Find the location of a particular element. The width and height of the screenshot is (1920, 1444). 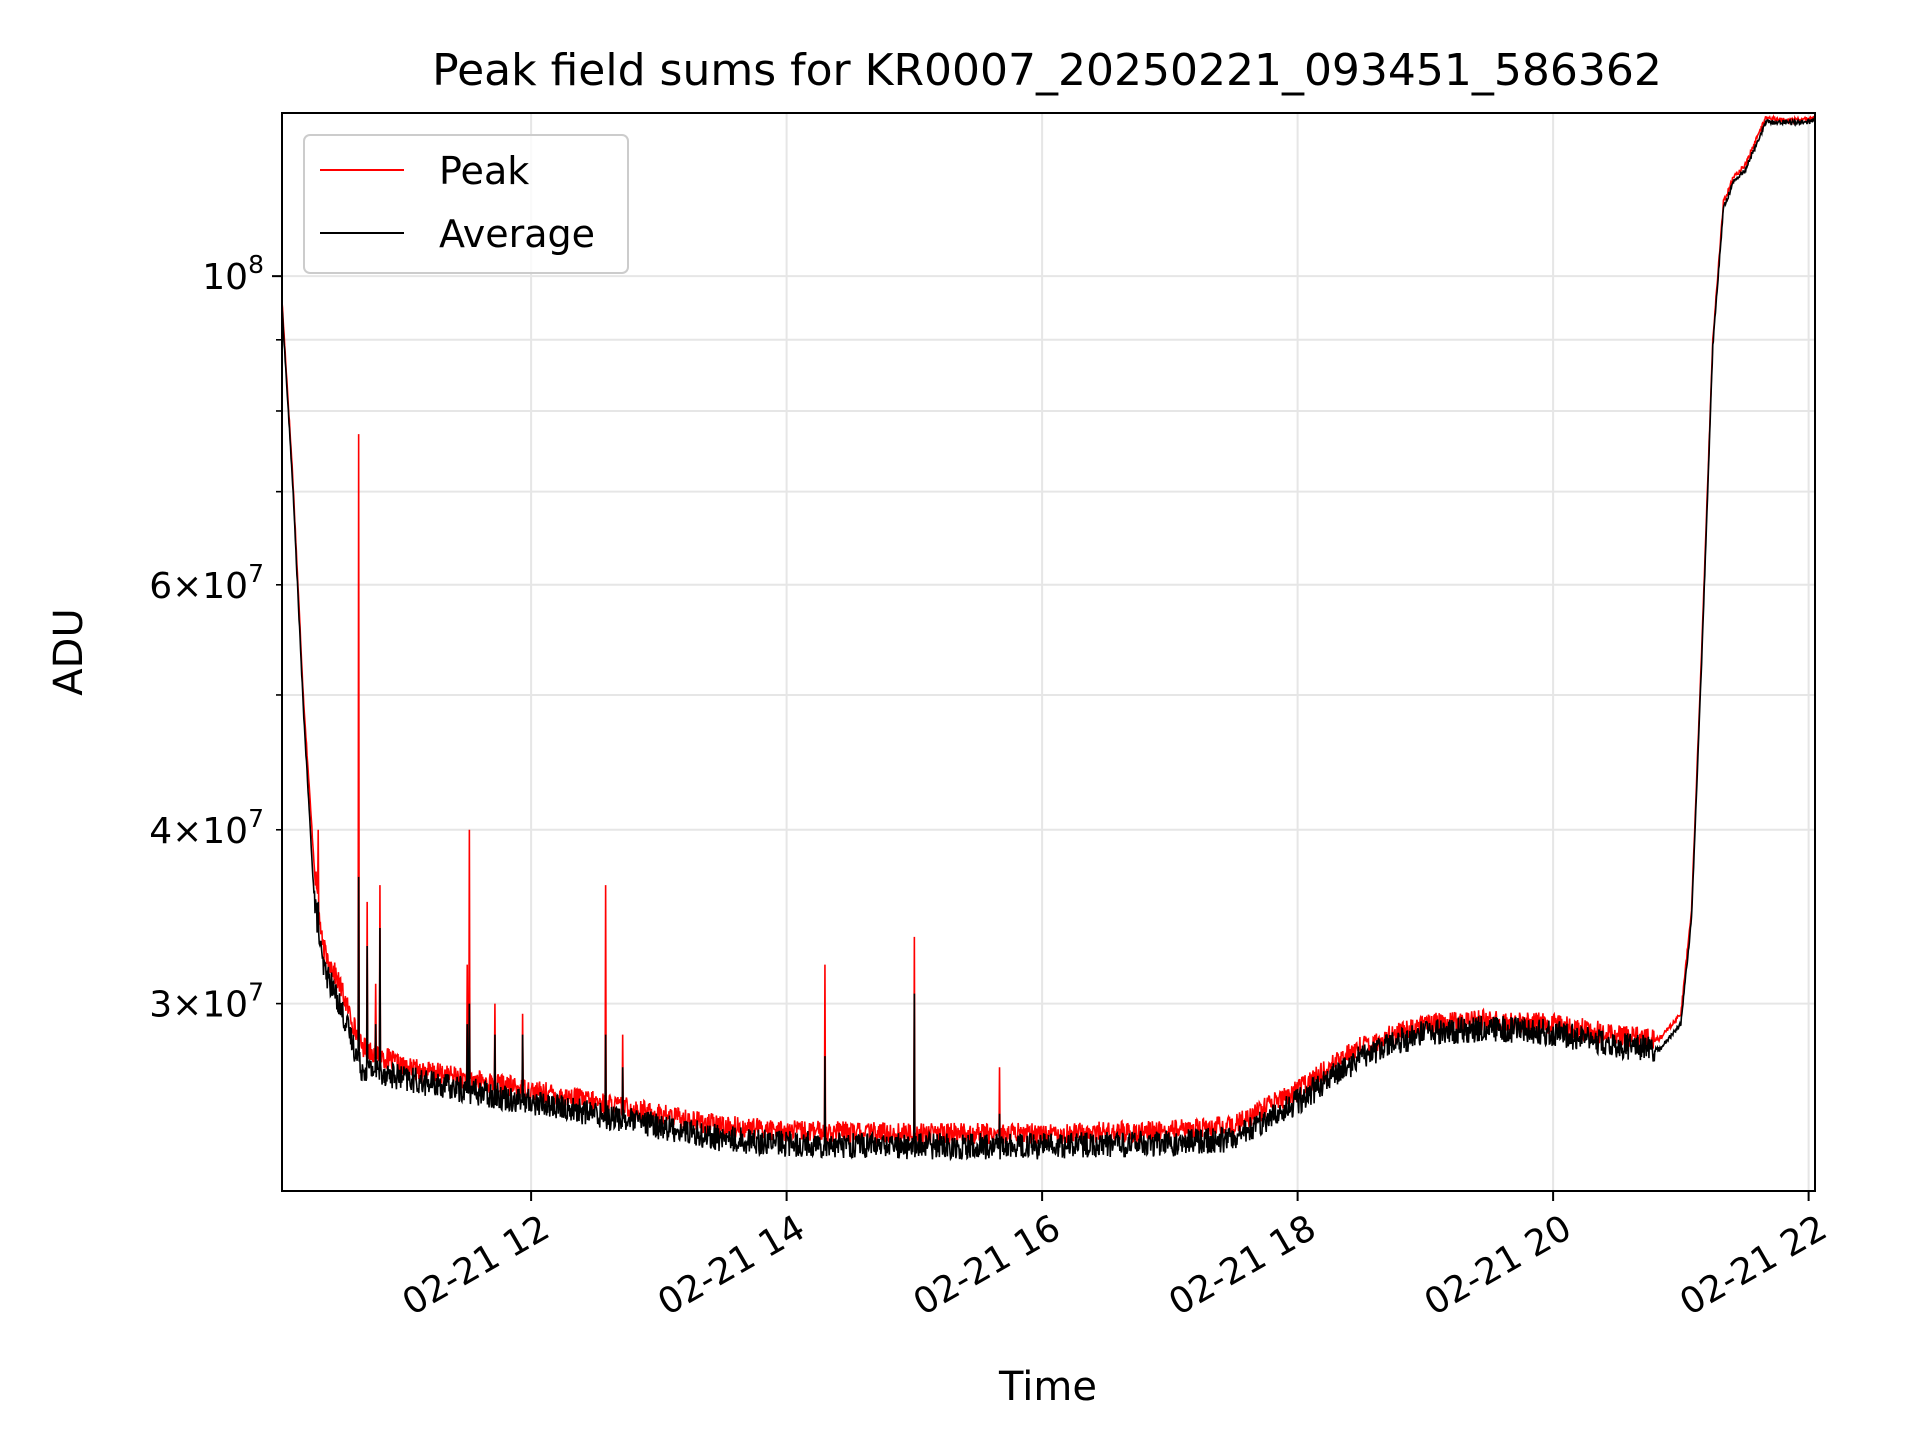

y-tick-exponent: 8 is located at coordinates (256, 264).